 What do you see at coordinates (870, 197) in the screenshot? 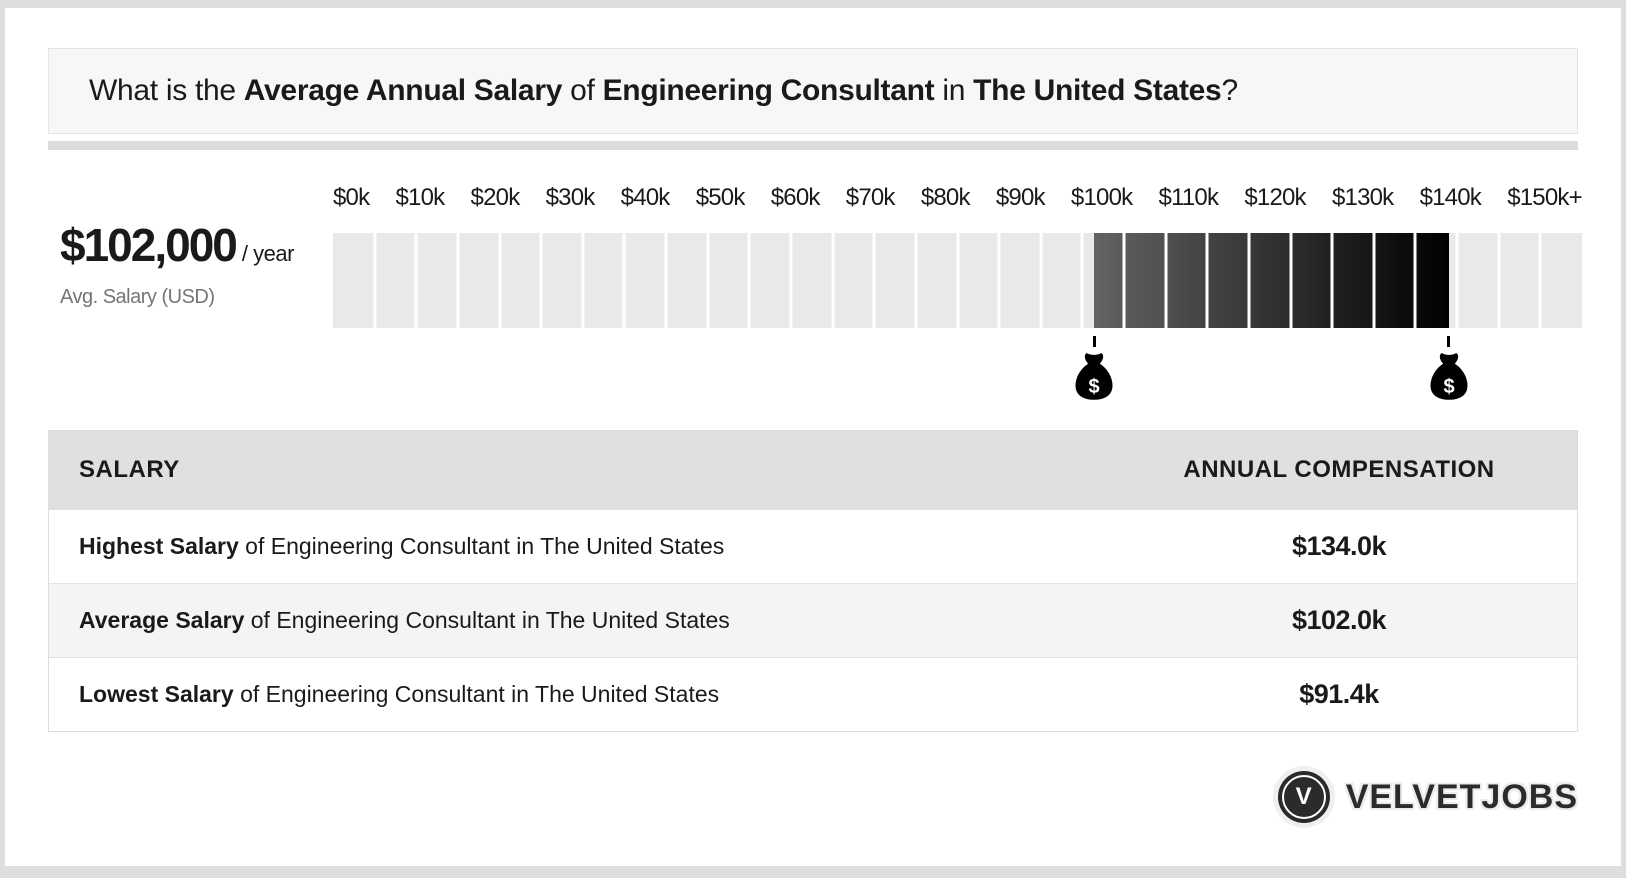
I see `axis-label: $70k` at bounding box center [870, 197].